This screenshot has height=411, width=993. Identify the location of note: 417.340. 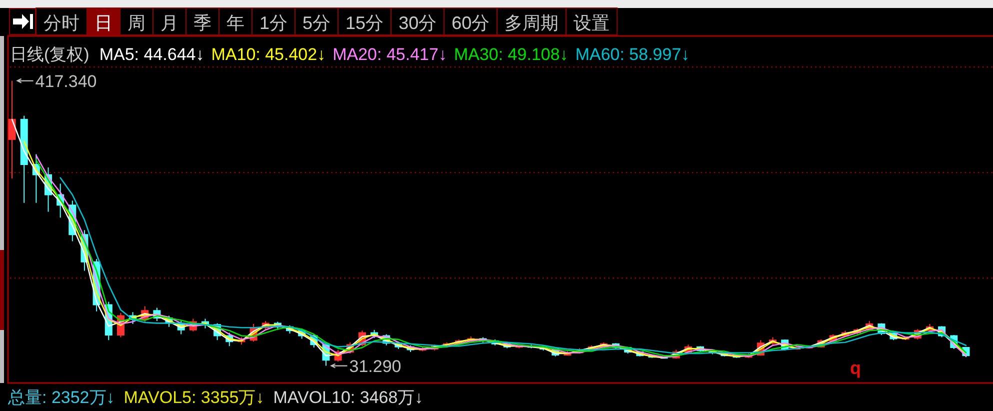
(56, 81).